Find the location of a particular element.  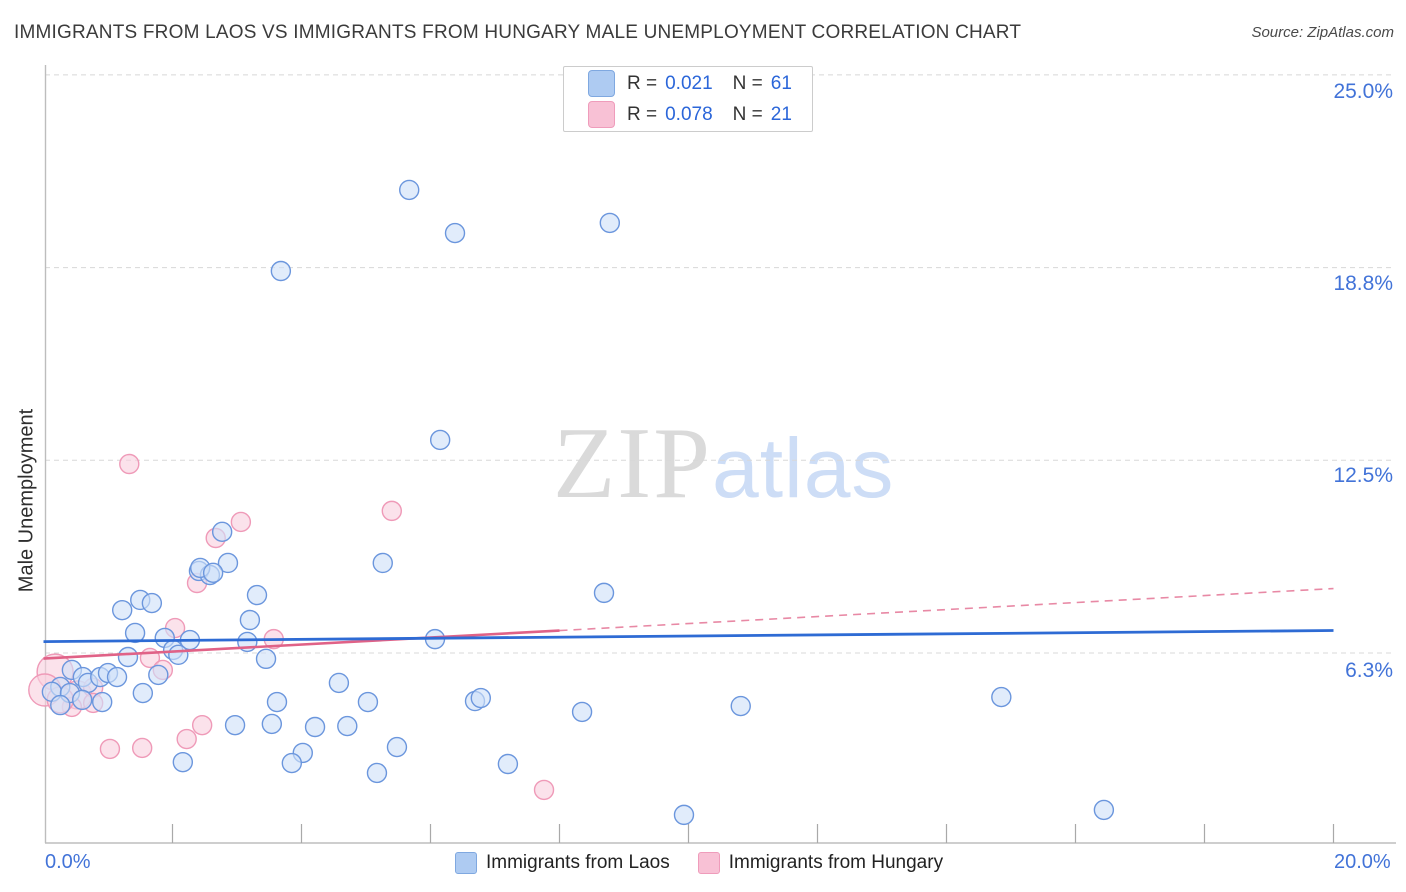

r-value-laos: 0.021 is located at coordinates (689, 83).